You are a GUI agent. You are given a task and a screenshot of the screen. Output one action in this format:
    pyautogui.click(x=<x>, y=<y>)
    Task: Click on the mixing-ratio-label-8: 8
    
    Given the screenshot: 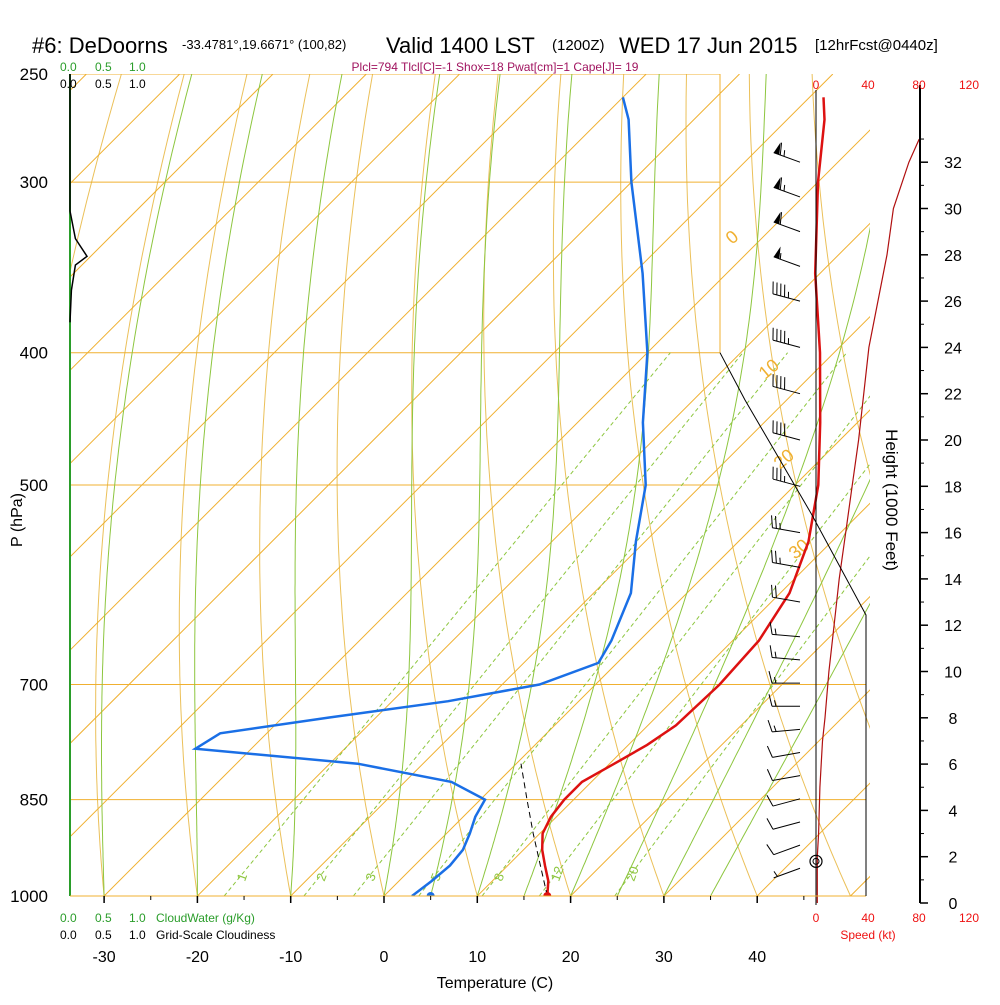 What is the action you would take?
    pyautogui.click(x=499, y=877)
    